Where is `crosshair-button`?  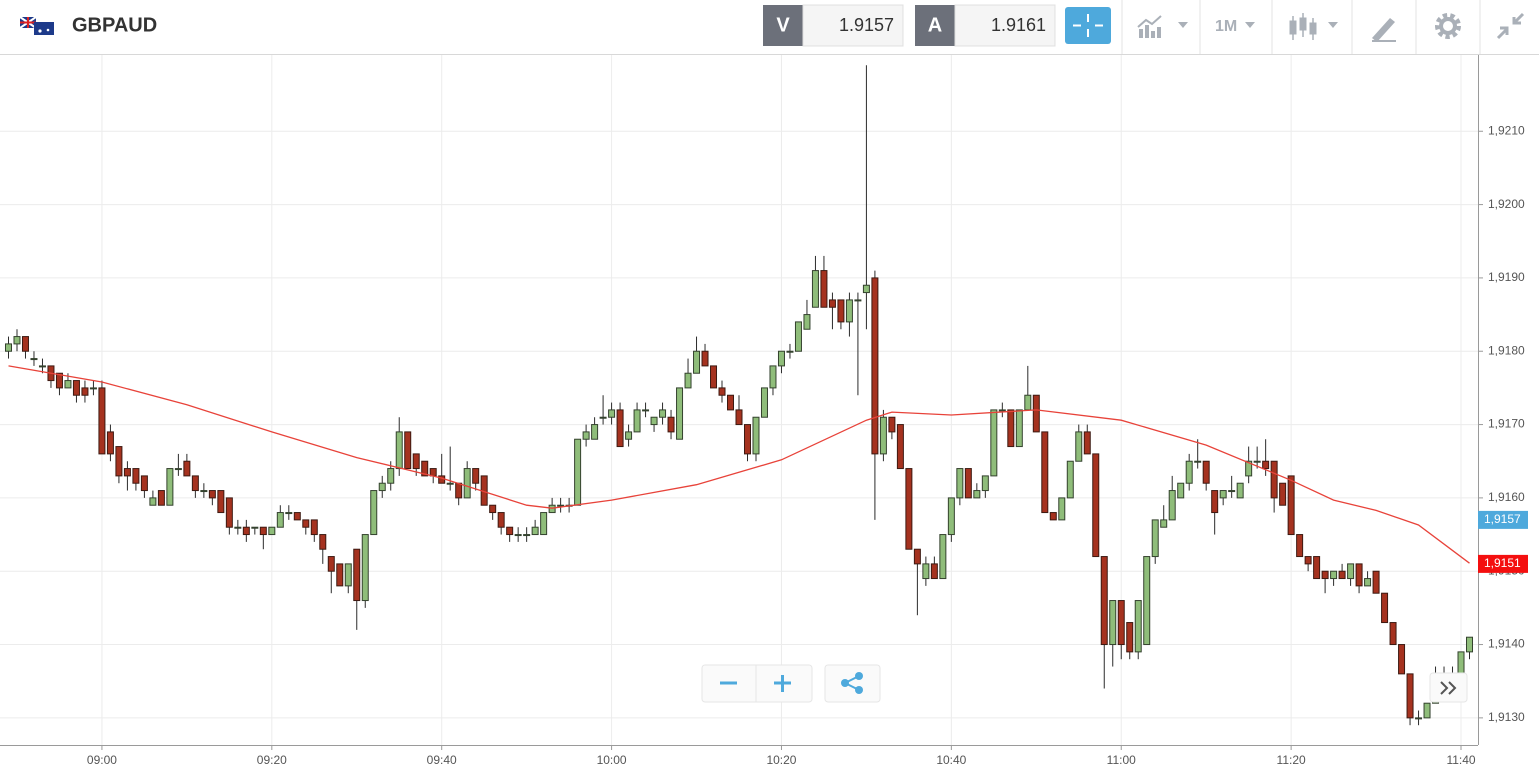 crosshair-button is located at coordinates (1088, 25).